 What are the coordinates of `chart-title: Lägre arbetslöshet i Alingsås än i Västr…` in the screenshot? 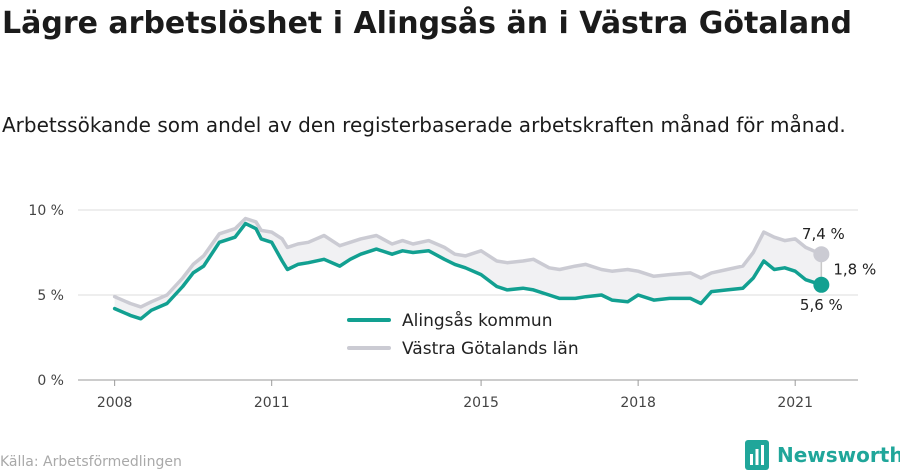 It's located at (427, 23).